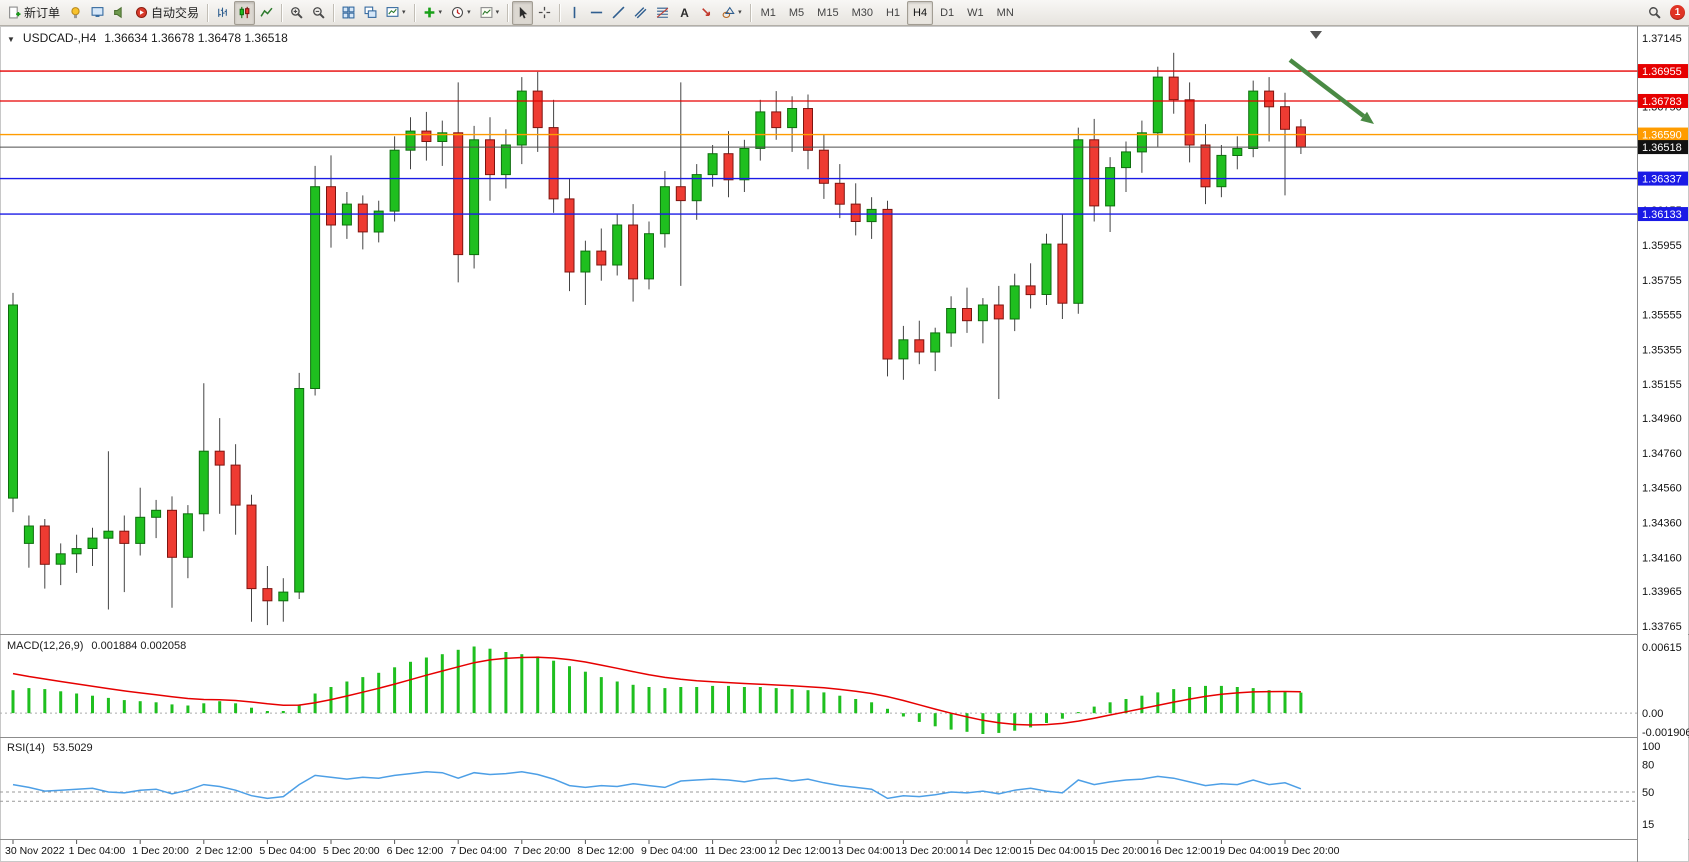 The width and height of the screenshot is (1689, 862). I want to click on price-tick-label: 1.35355, so click(1662, 350).